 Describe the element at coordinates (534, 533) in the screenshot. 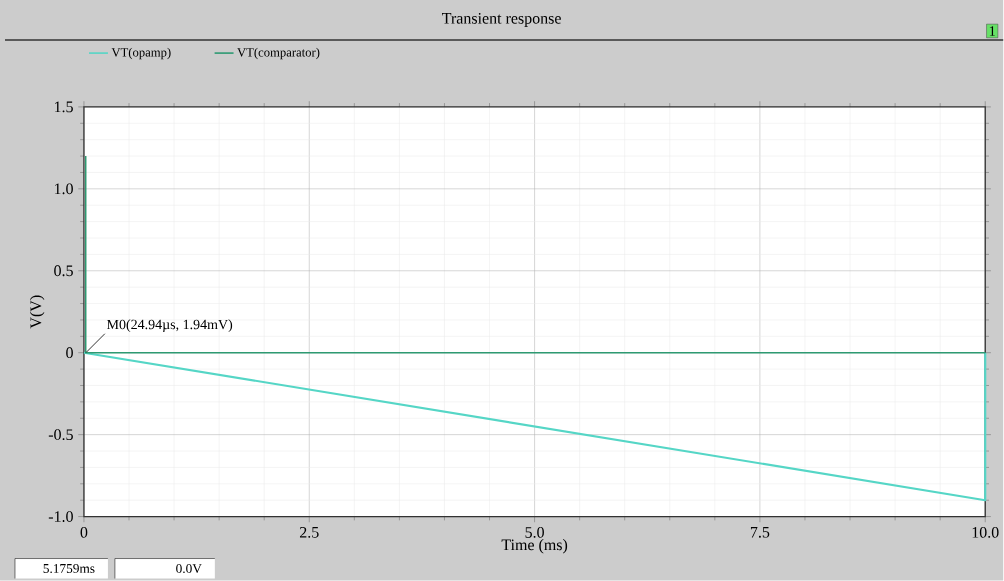

I see `x-tick-label: 5.0` at that location.